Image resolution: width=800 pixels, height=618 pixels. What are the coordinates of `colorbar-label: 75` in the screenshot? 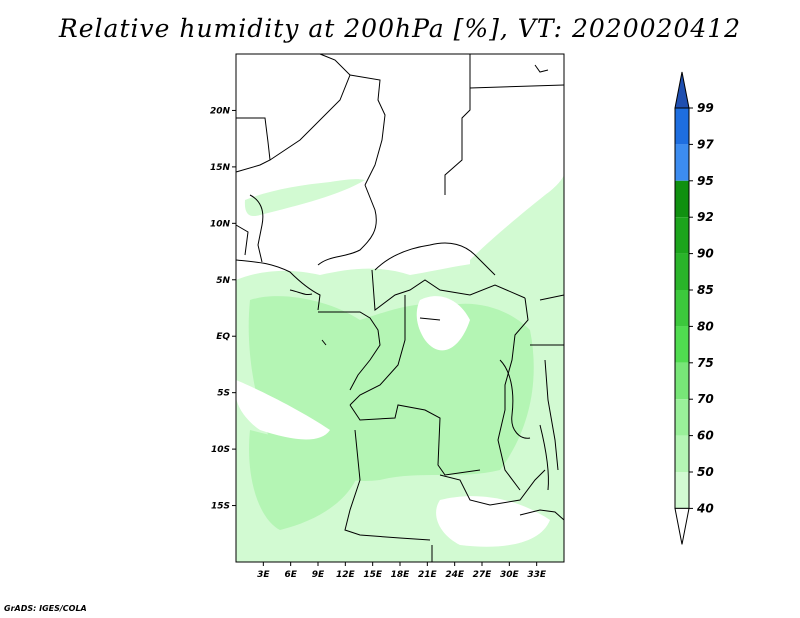 It's located at (705, 363).